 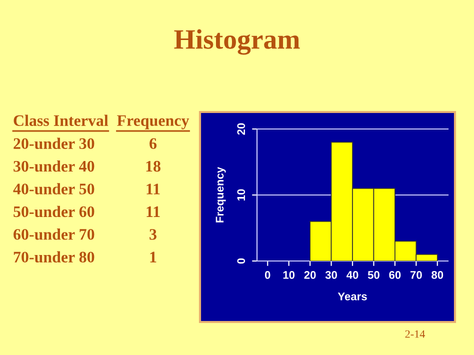 I want to click on text: 40-under 50, so click(x=53, y=188).